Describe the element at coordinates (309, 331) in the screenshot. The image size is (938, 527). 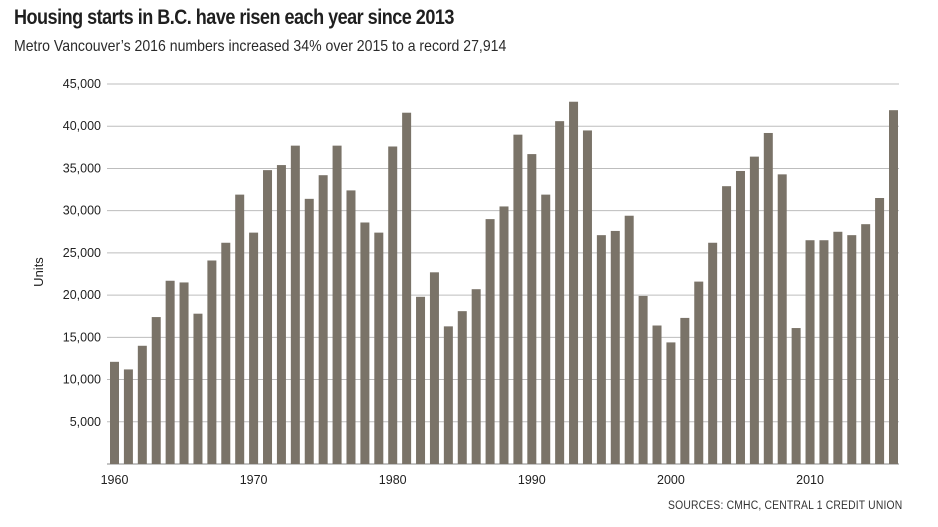
I see `bar-1974` at that location.